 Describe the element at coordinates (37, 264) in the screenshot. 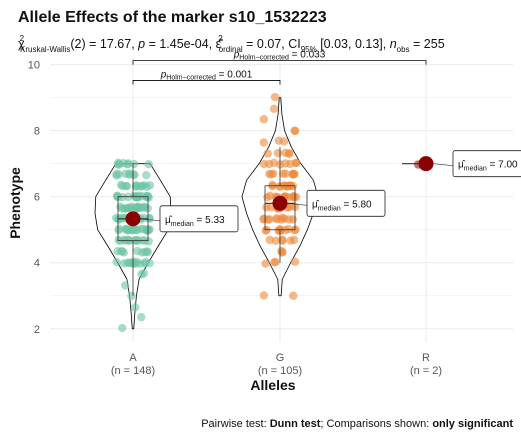

I see `y-tick-label: 4` at that location.